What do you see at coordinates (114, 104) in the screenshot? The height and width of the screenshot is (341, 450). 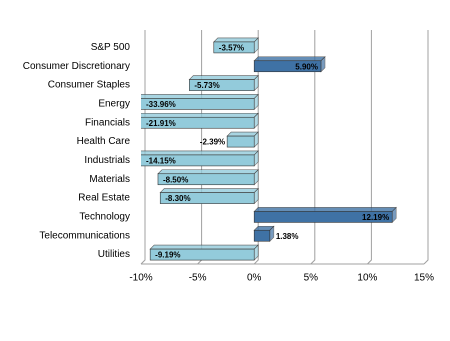 I see `y-tick-label: Energy` at bounding box center [114, 104].